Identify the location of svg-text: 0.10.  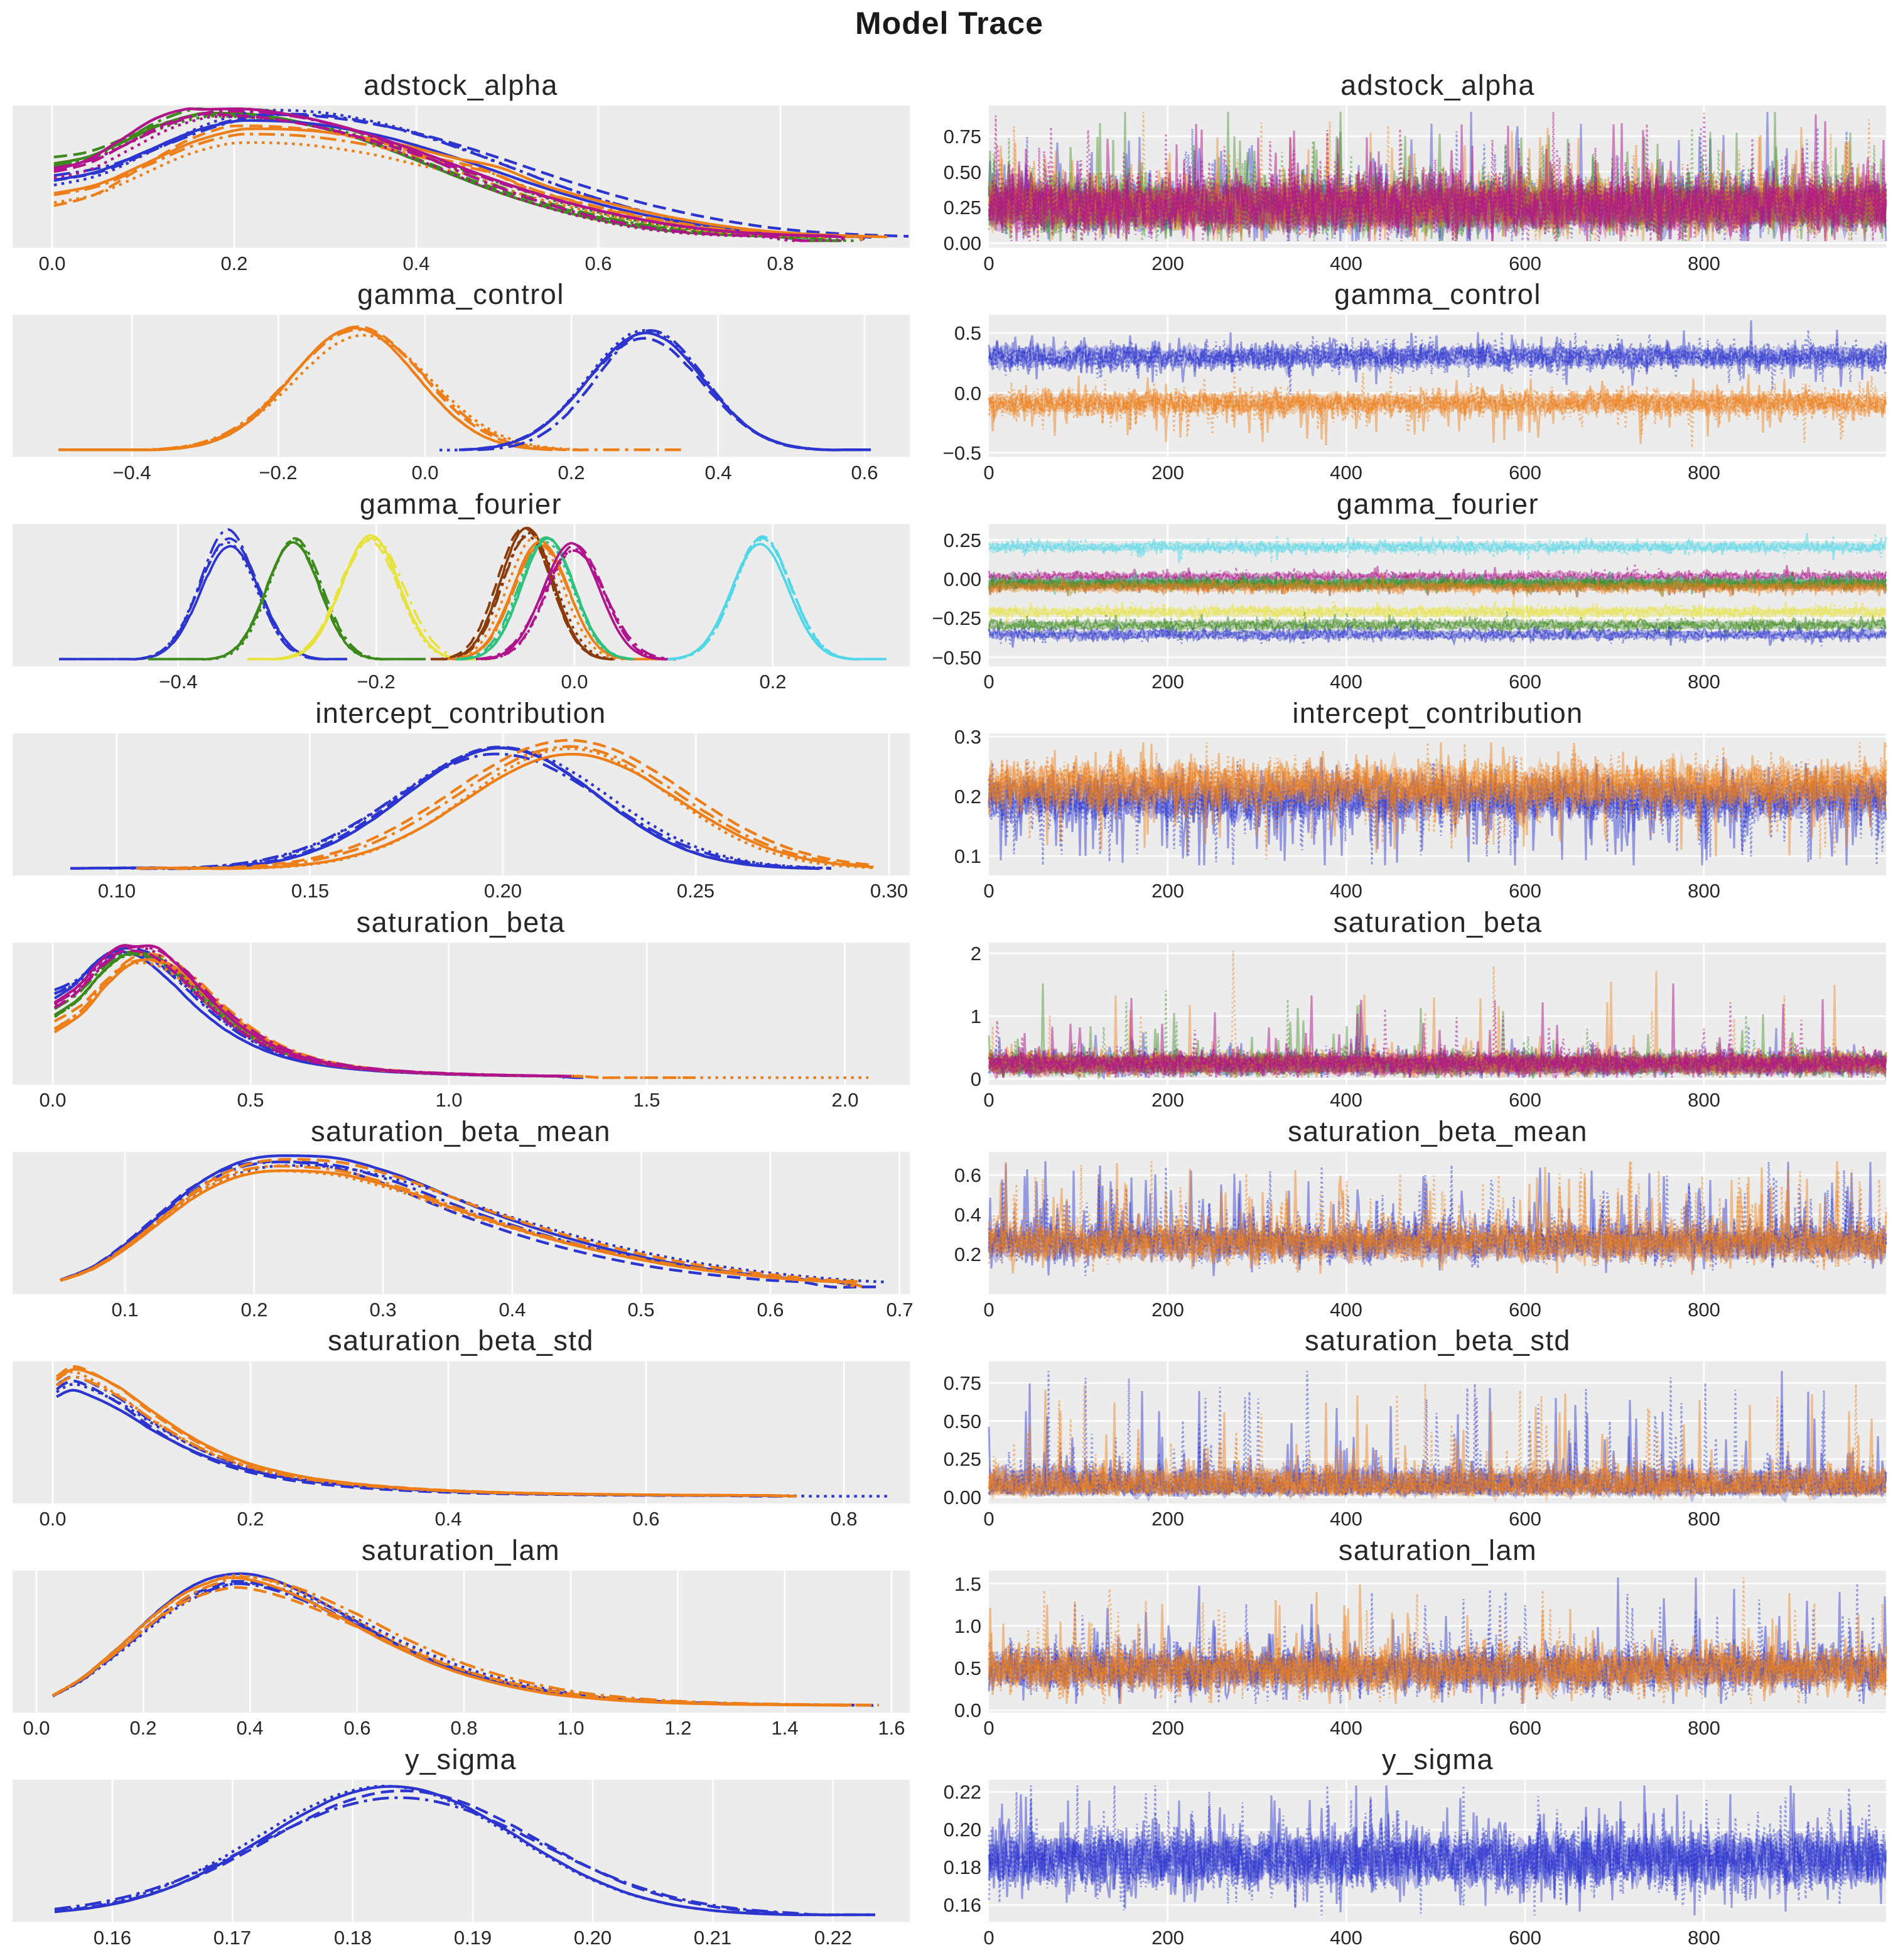
(117, 891).